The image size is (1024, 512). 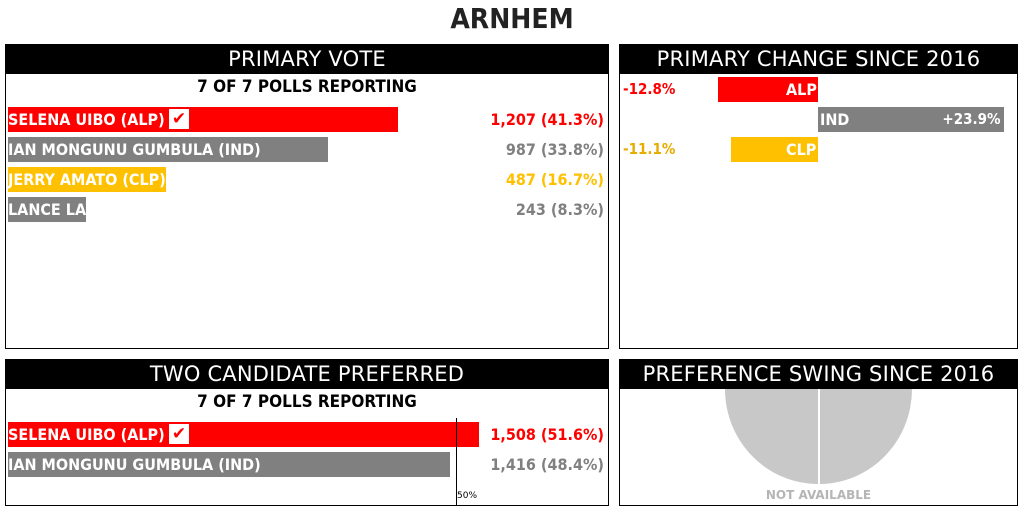 I want to click on change-bar-alp, so click(x=768, y=89).